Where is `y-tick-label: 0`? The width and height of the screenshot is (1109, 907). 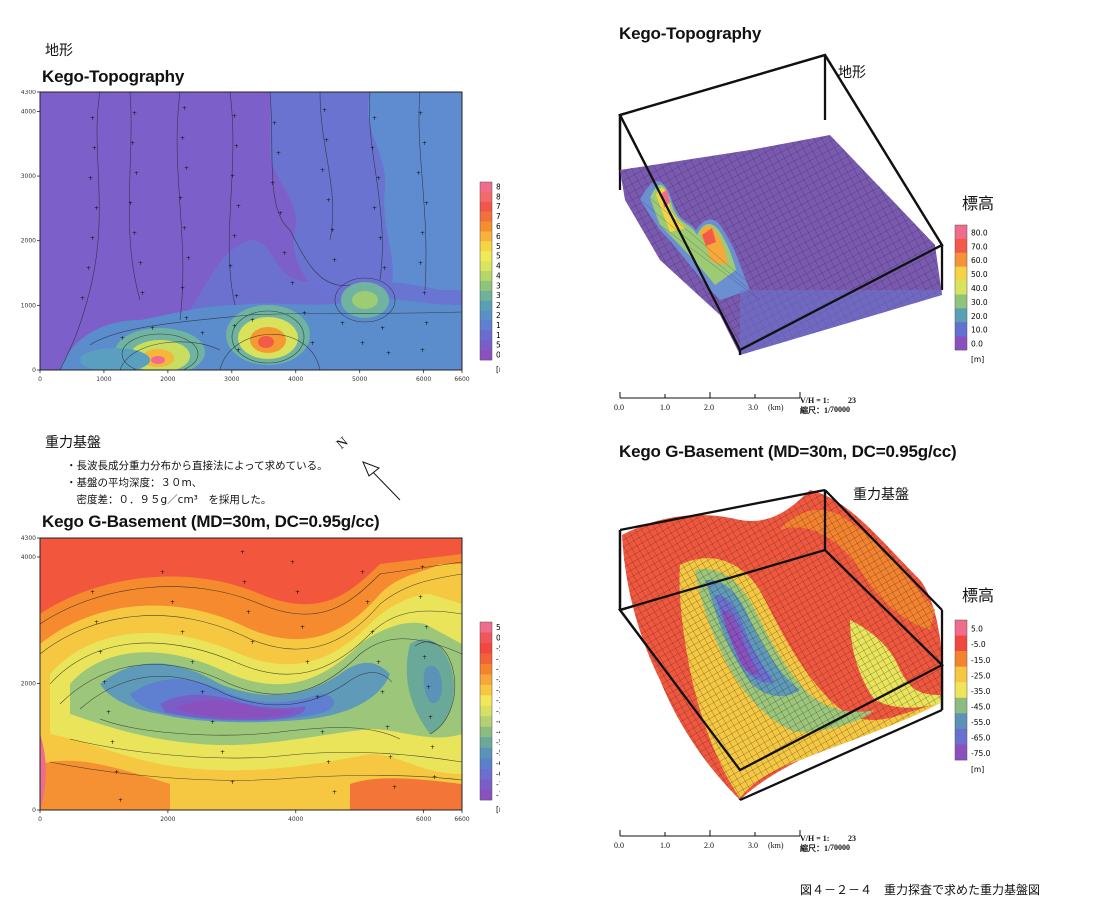
y-tick-label: 0 is located at coordinates (34, 810).